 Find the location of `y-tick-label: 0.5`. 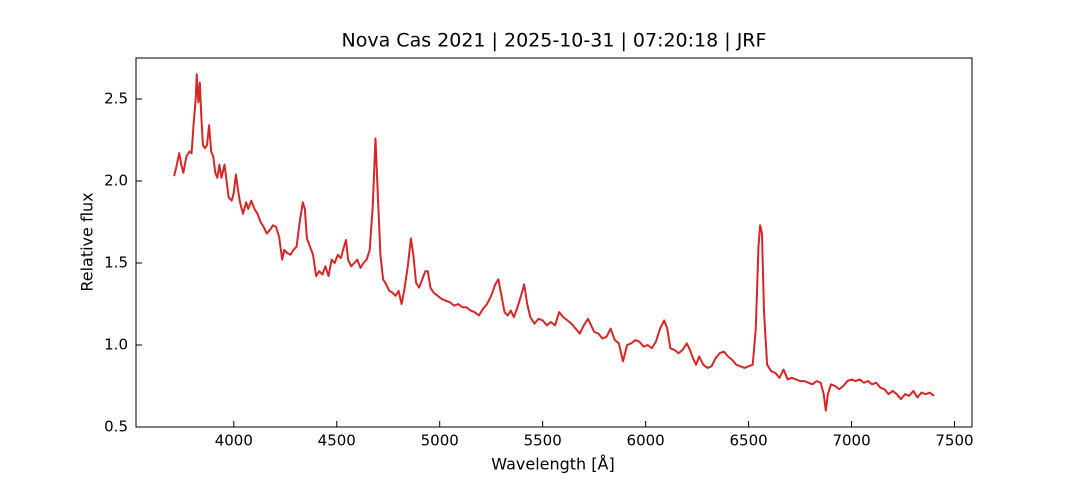

y-tick-label: 0.5 is located at coordinates (116, 427).